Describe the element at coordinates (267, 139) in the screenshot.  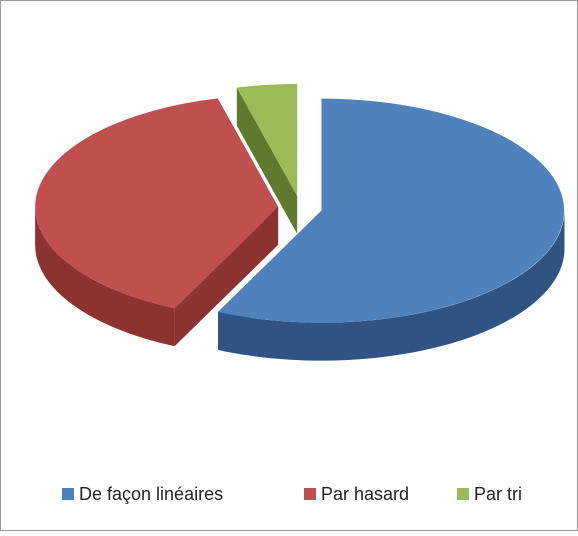
I see `pie-slice` at that location.